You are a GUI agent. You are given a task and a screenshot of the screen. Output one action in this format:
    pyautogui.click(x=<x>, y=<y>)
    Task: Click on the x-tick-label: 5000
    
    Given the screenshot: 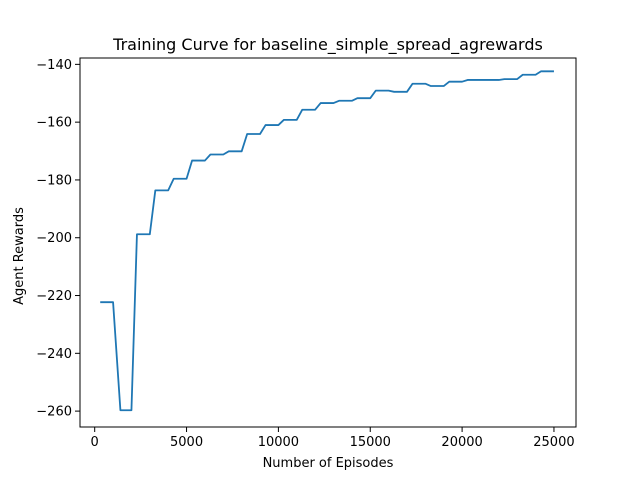 What is the action you would take?
    pyautogui.click(x=186, y=442)
    